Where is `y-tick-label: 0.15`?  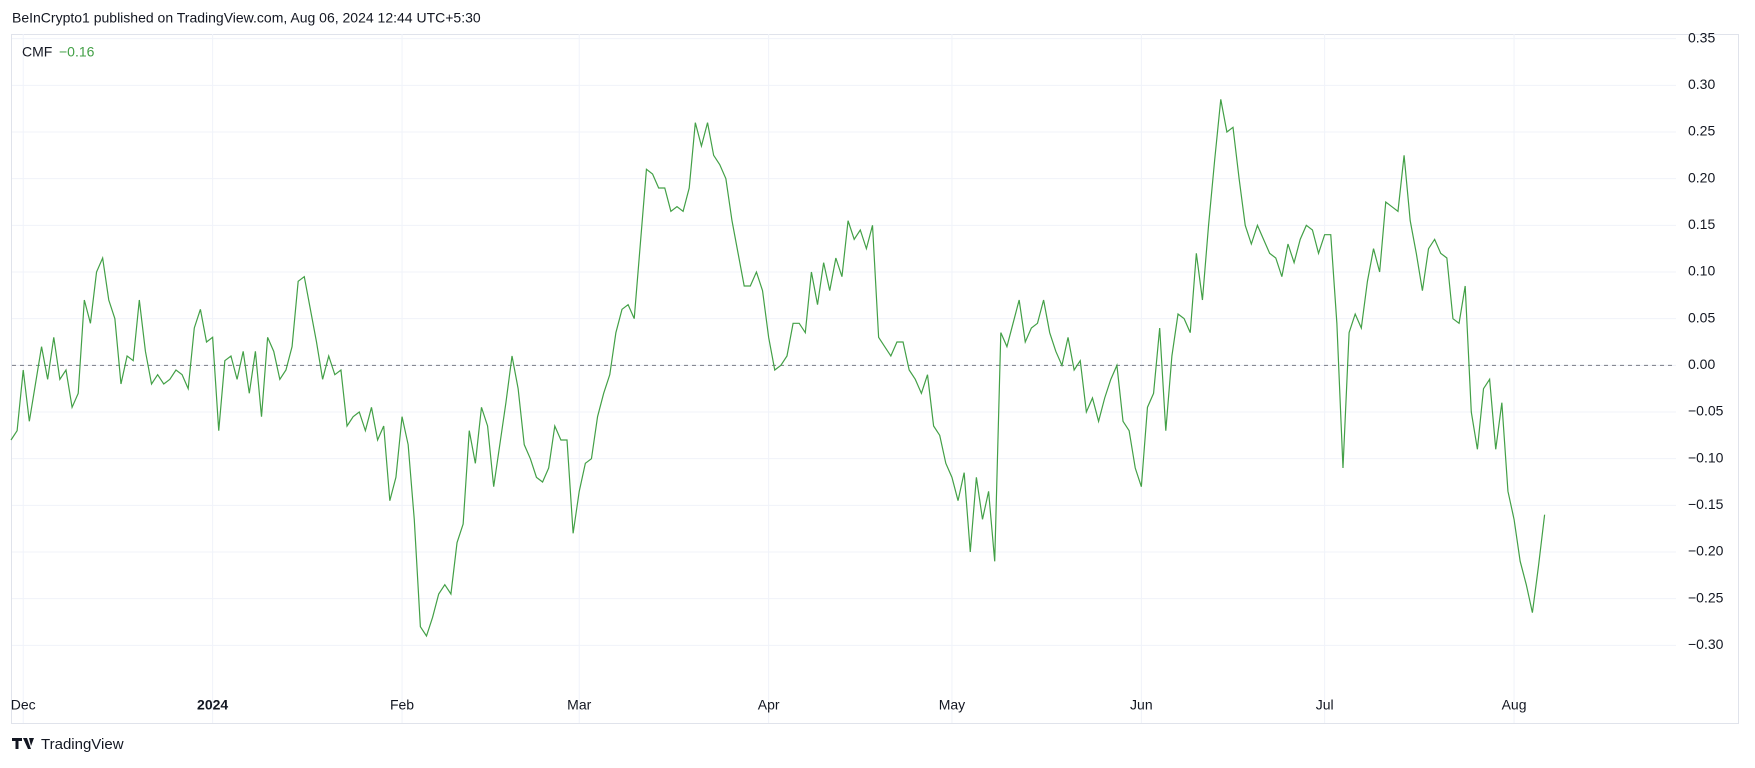 y-tick-label: 0.15 is located at coordinates (1701, 224).